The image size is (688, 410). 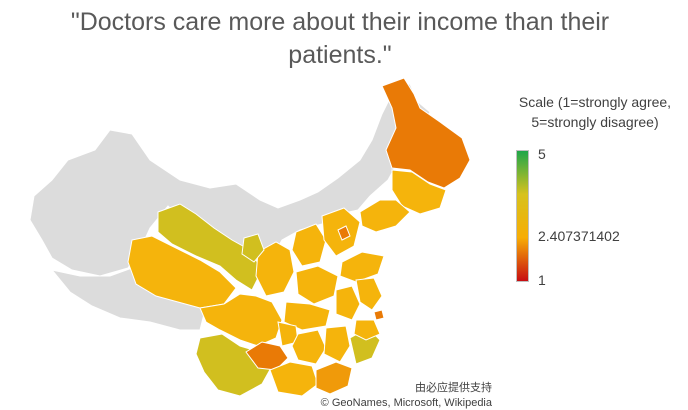 What do you see at coordinates (348, 303) in the screenshot?
I see `region-anhui` at bounding box center [348, 303].